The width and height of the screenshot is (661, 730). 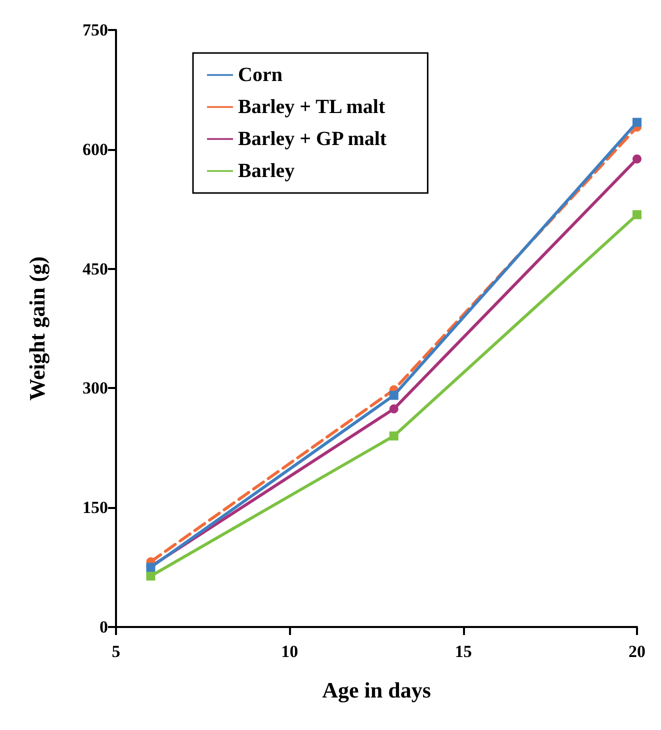 I want to click on legend-label: Corn, so click(x=260, y=75).